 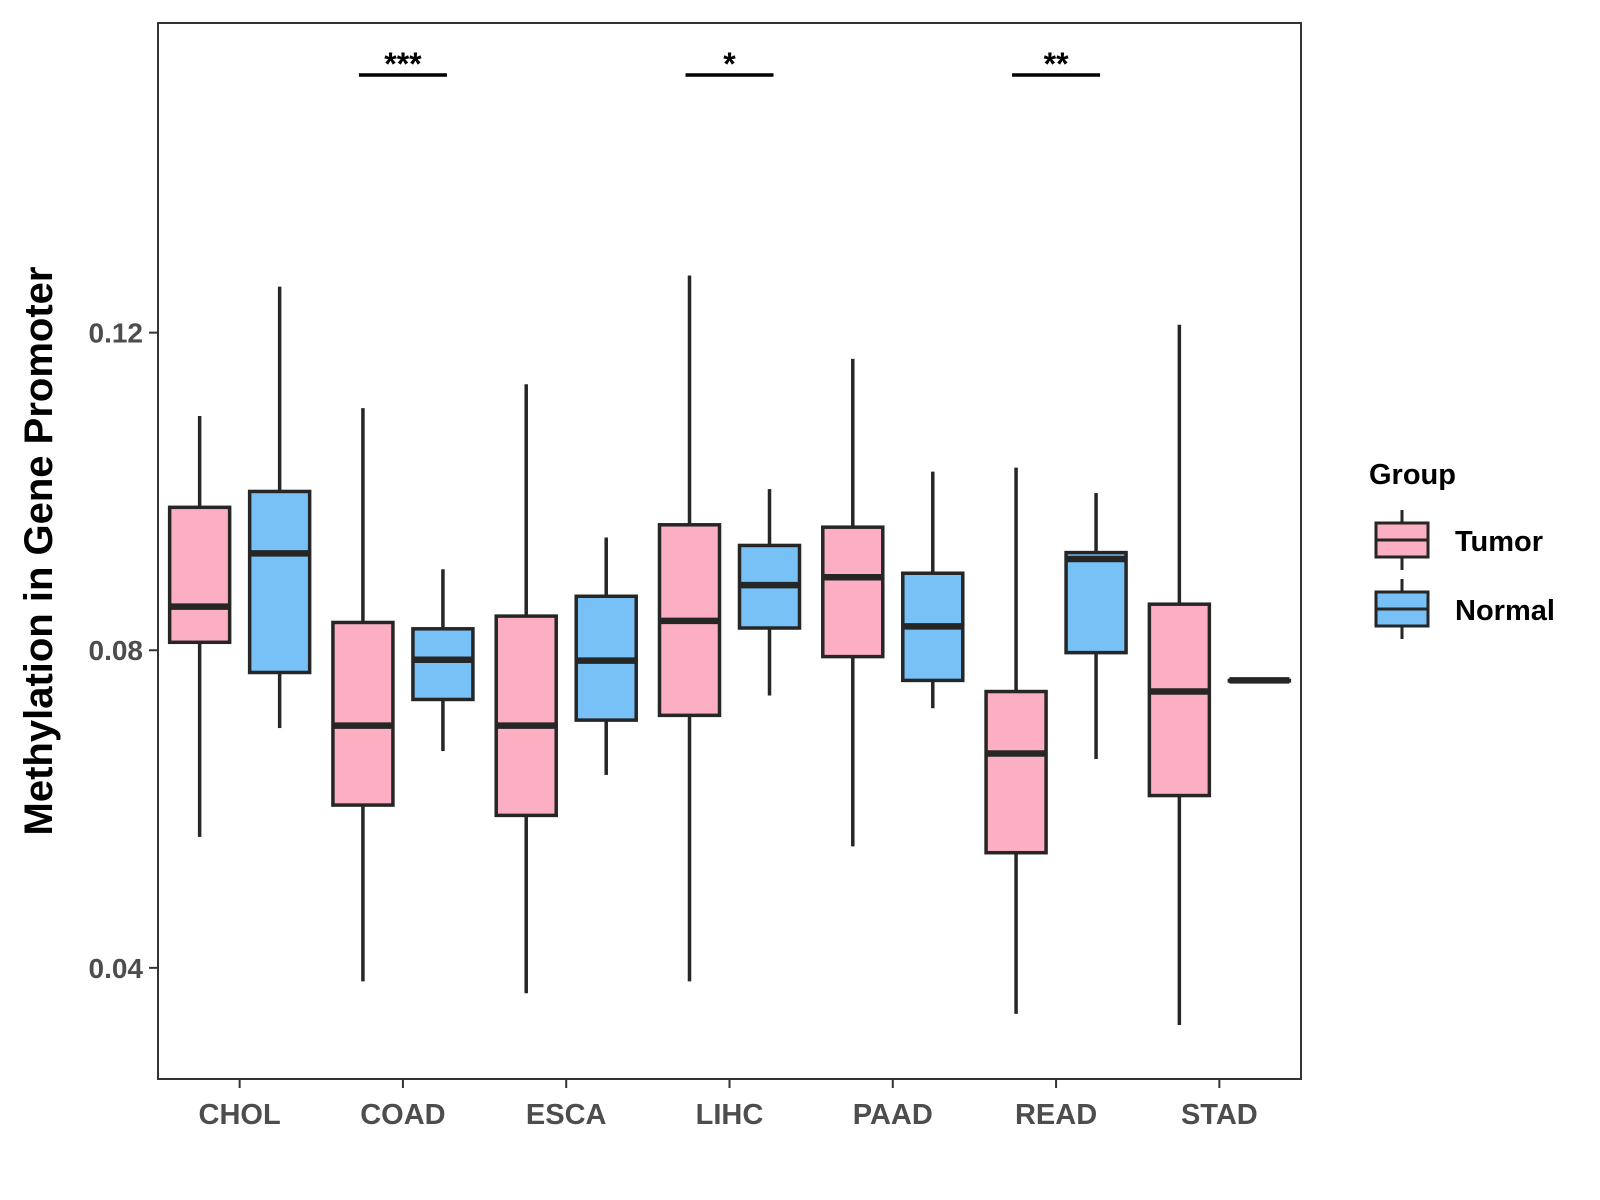 I want to click on x-axis: CHOL COAD ESCA LIHC PAAD READ STAD, so click(x=728, y=1105).